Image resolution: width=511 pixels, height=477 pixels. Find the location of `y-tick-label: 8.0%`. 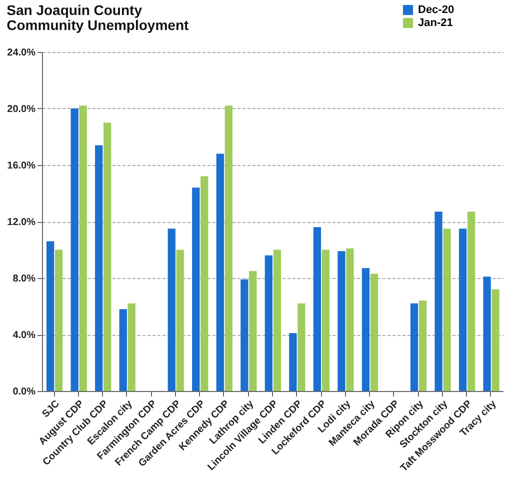

y-tick-label: 8.0% is located at coordinates (24, 279).